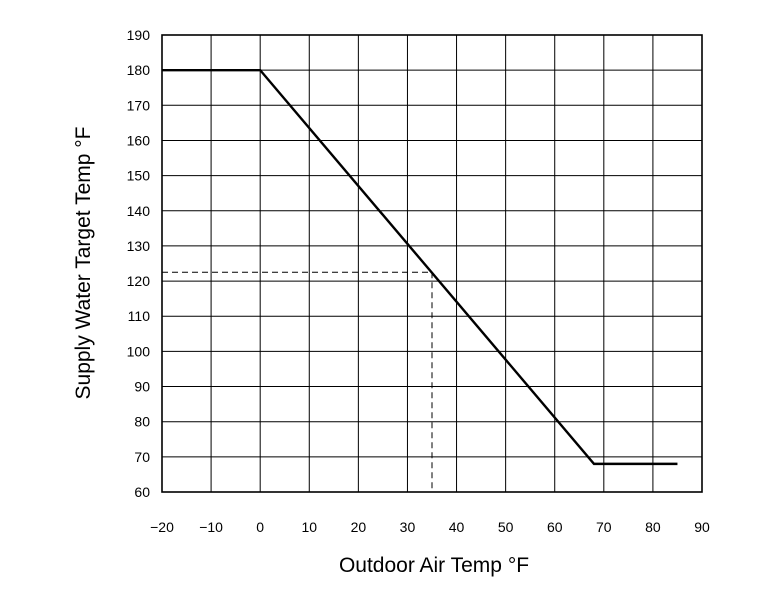 This screenshot has height=602, width=782. What do you see at coordinates (83, 263) in the screenshot?
I see `y-axis-title: Supply Water Target Temp °F` at bounding box center [83, 263].